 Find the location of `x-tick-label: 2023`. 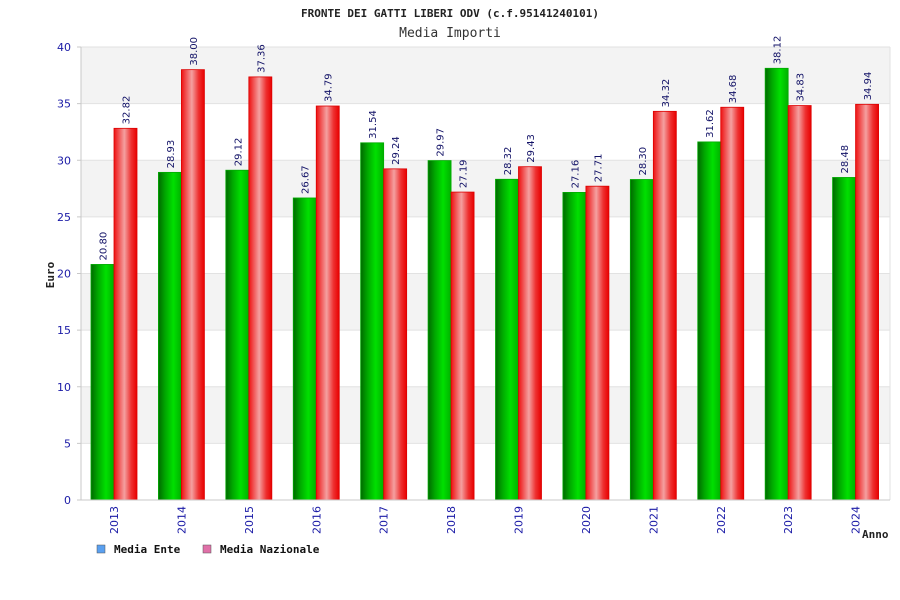

x-tick-label: 2023 is located at coordinates (788, 520).